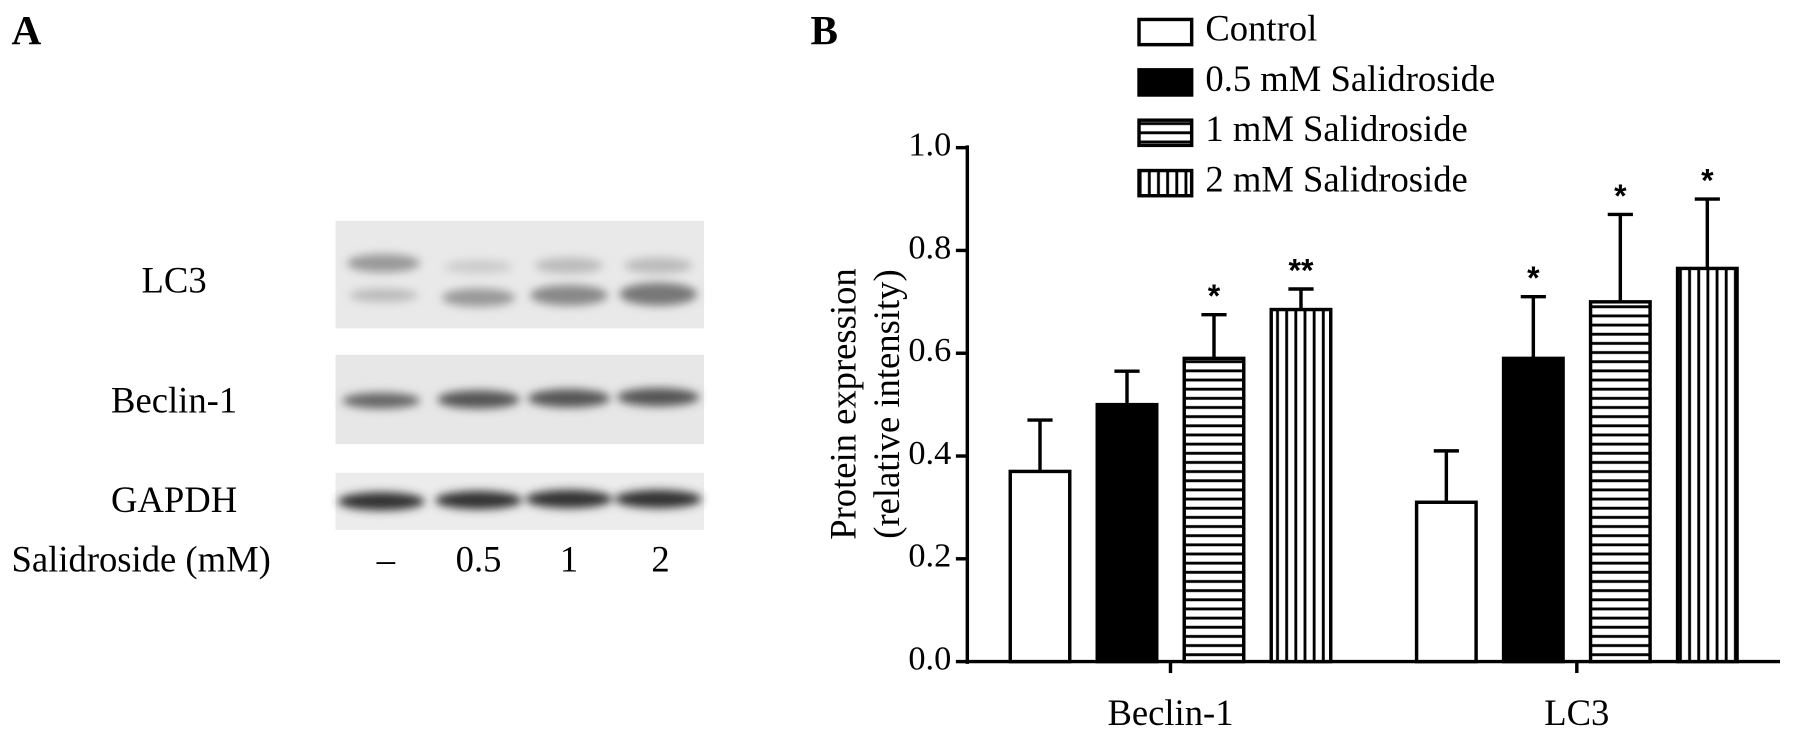  Describe the element at coordinates (660, 559) in the screenshot. I see `lane-label: 2` at that location.